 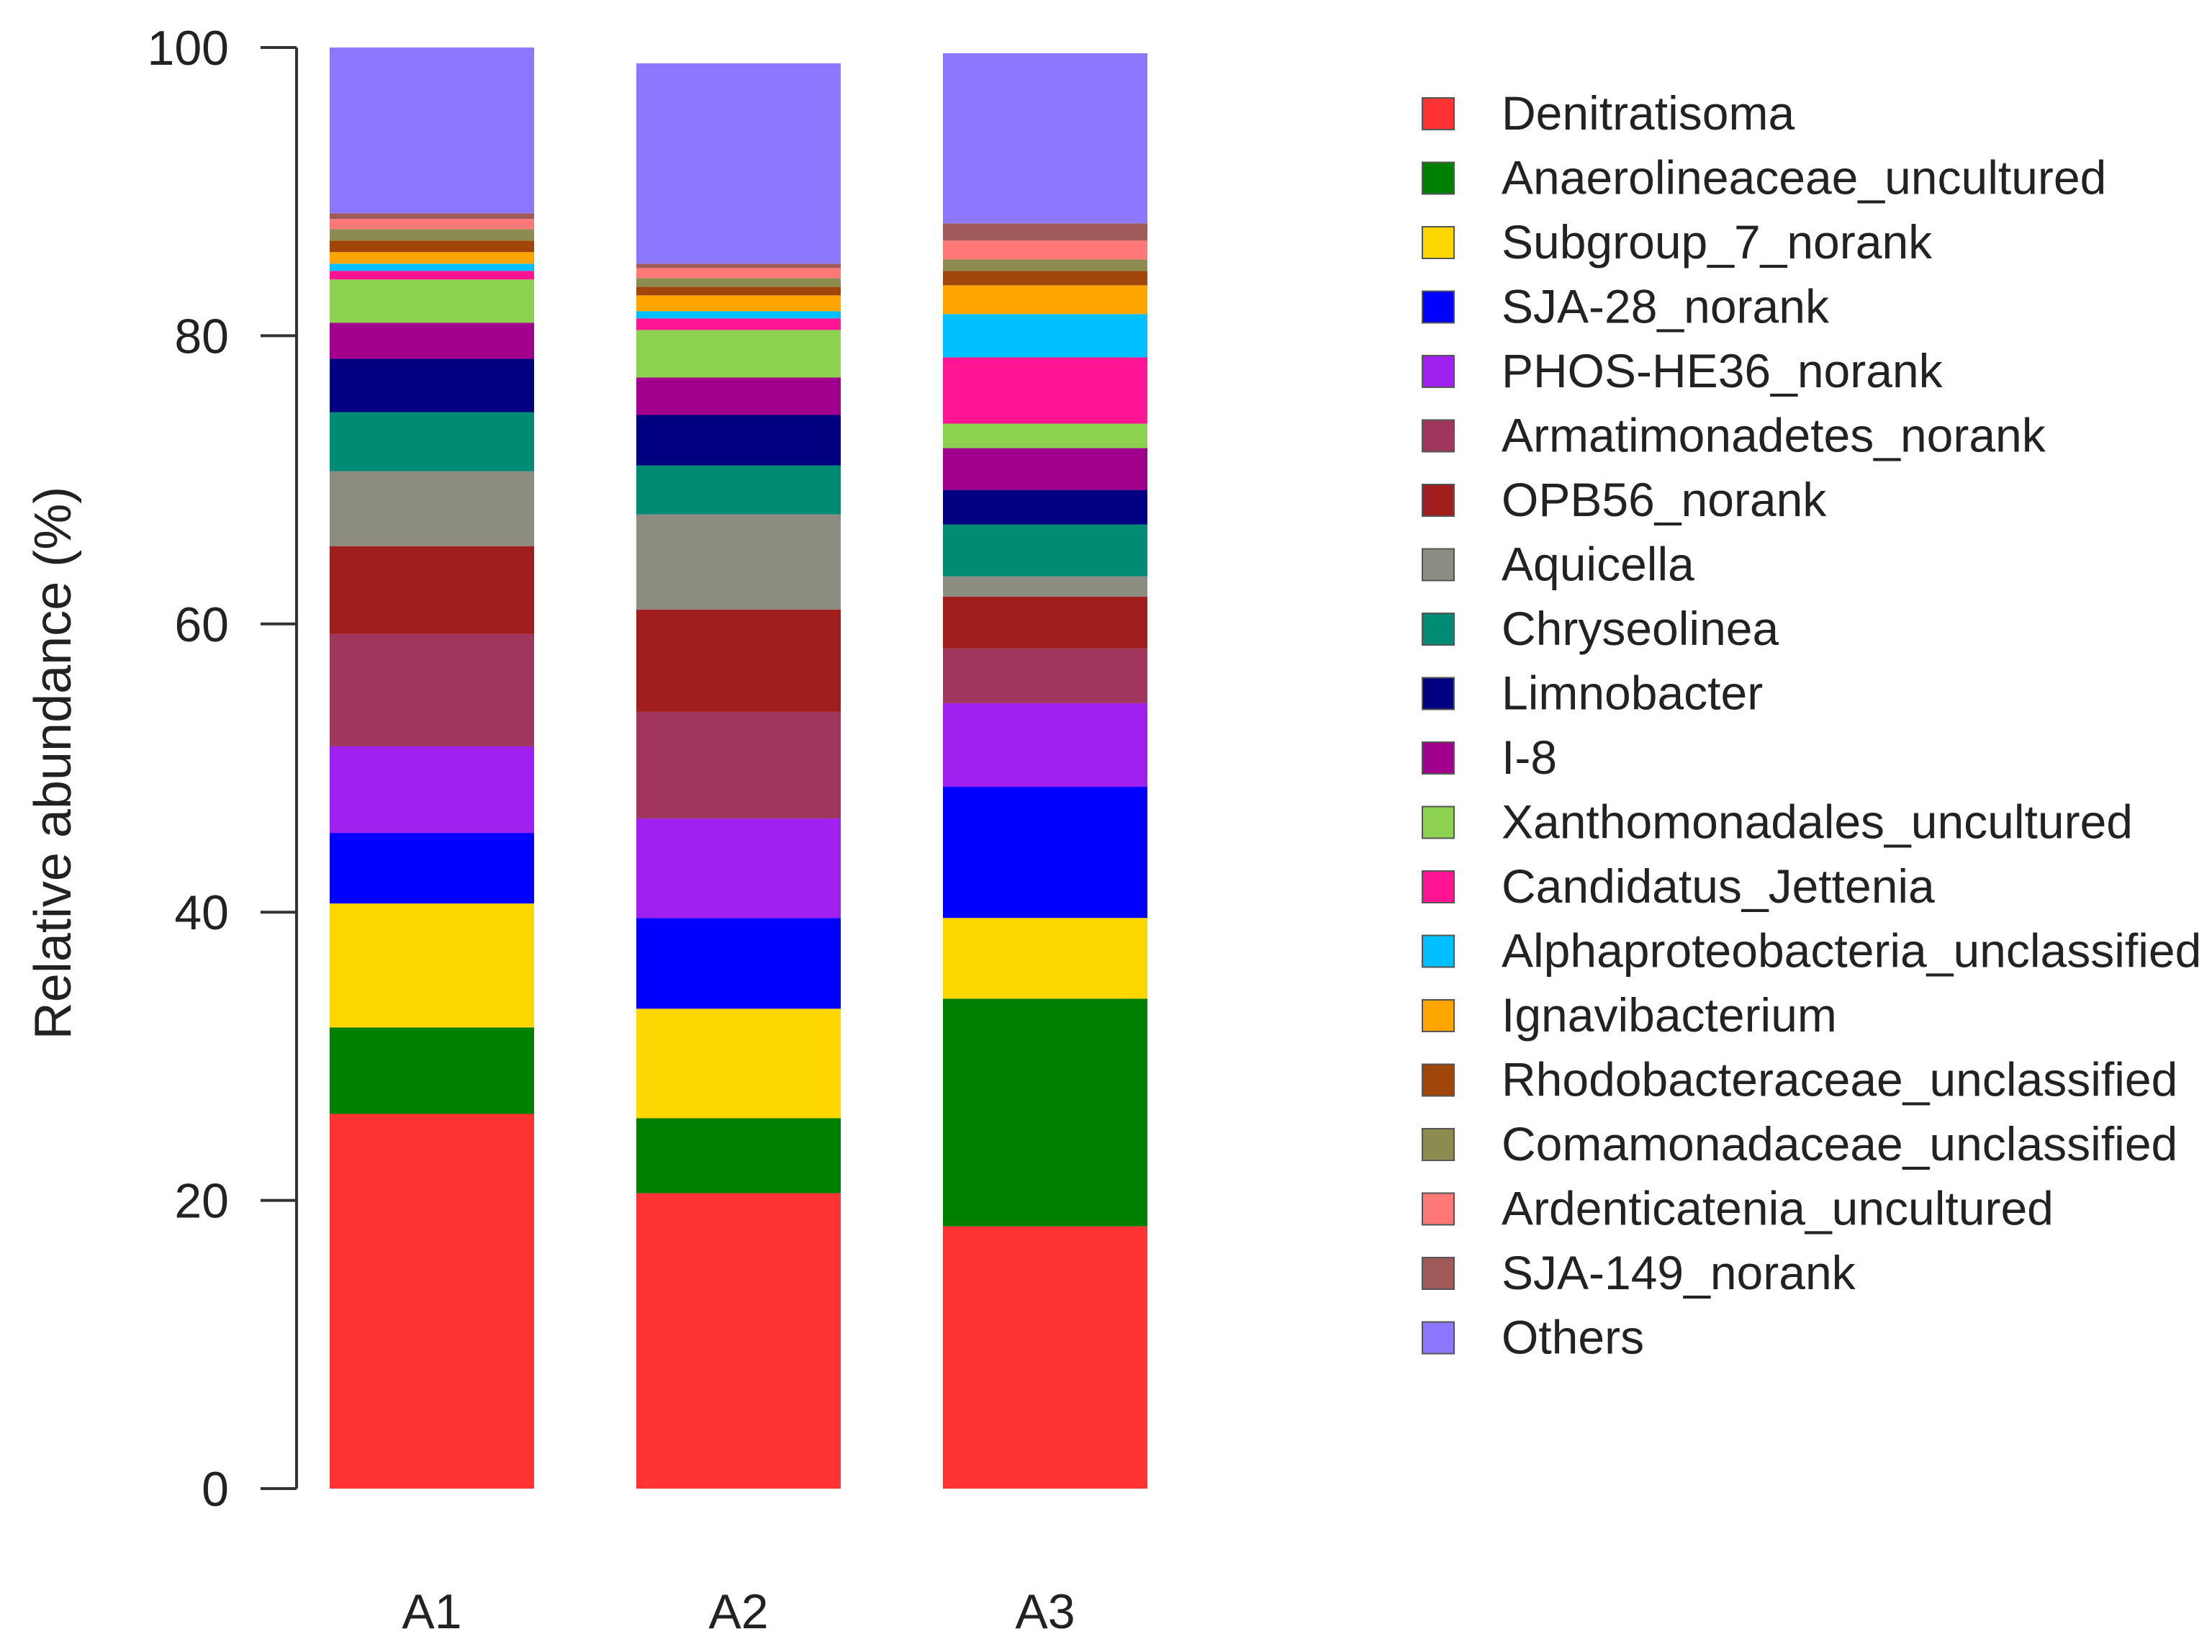 What do you see at coordinates (1777, 822) in the screenshot?
I see `legend-item: Xanthomonadales_uncultured` at bounding box center [1777, 822].